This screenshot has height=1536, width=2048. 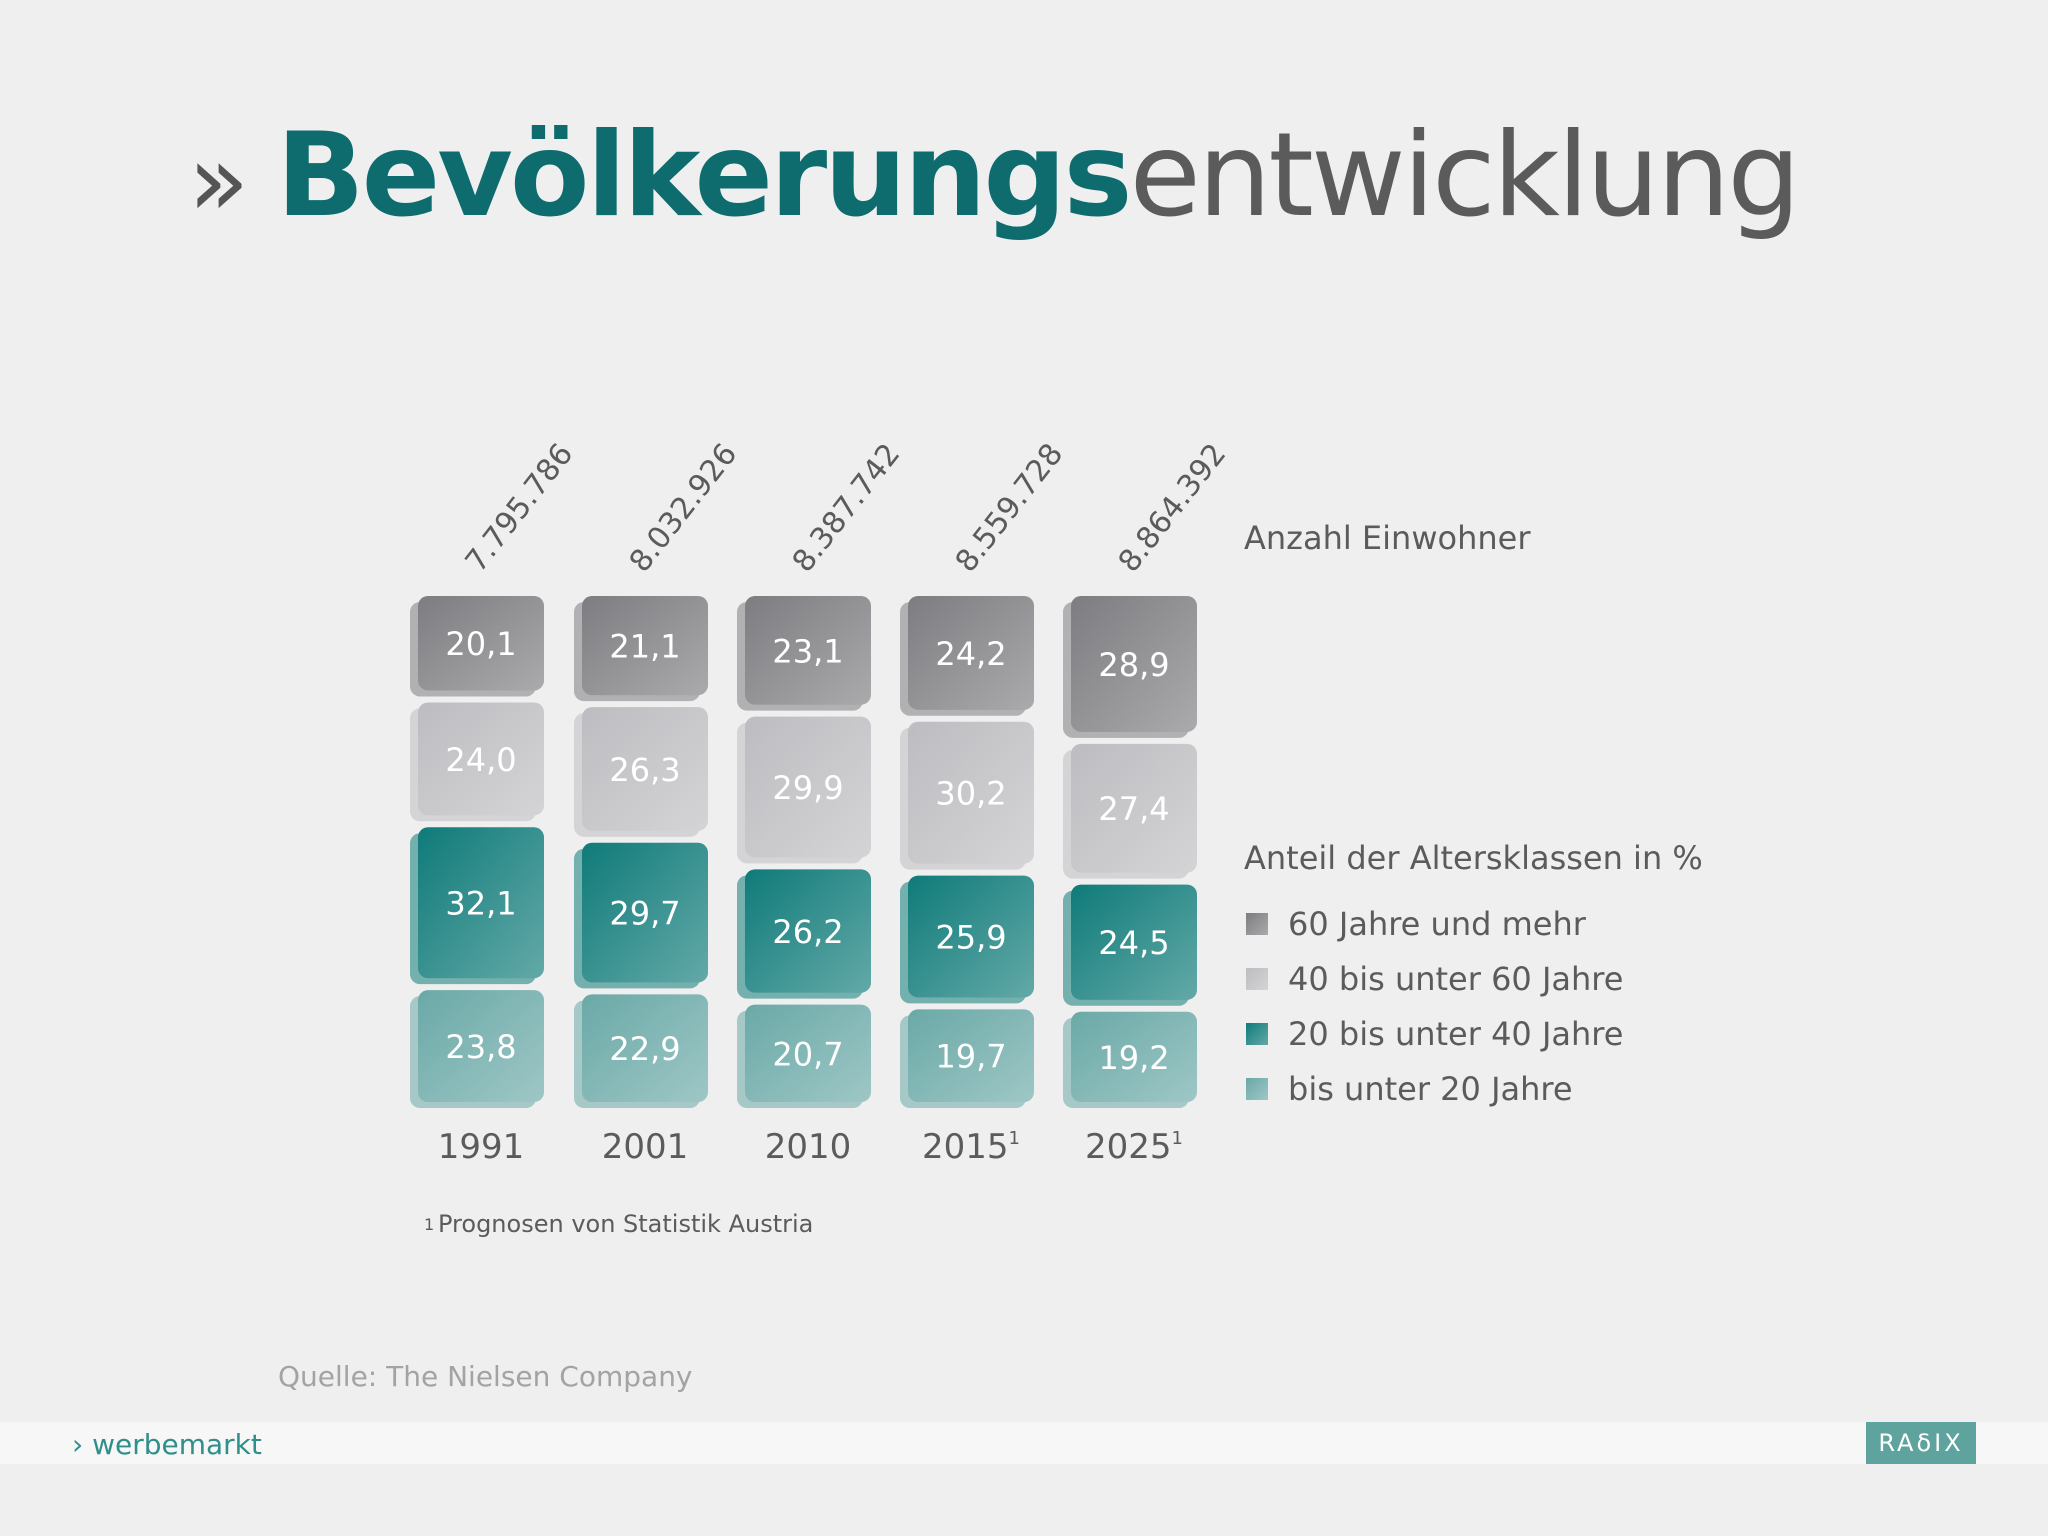 What do you see at coordinates (1010, 508) in the screenshot?
I see `total-population-label: 8.559.728` at bounding box center [1010, 508].